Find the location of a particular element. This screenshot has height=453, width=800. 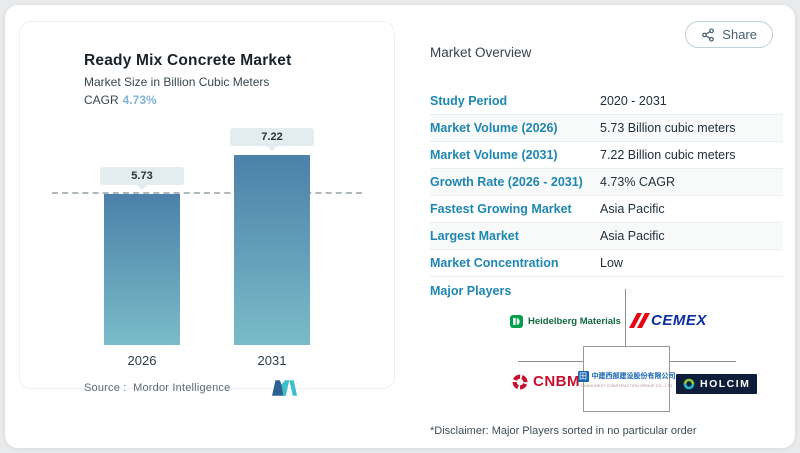

reference-dashed-line is located at coordinates (207, 193).